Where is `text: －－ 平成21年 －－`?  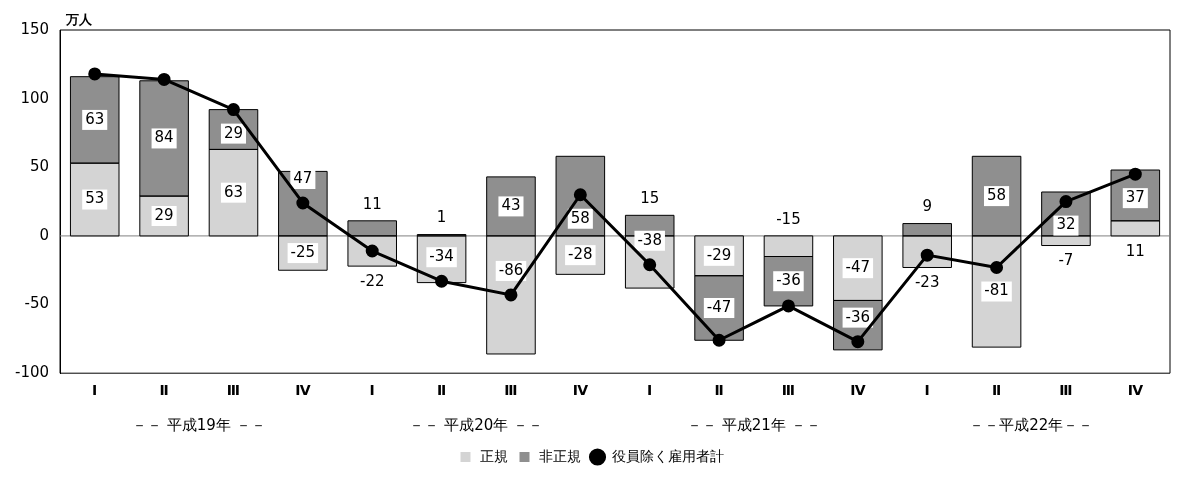
text: －－ 平成21年 －－ is located at coordinates (753, 424).